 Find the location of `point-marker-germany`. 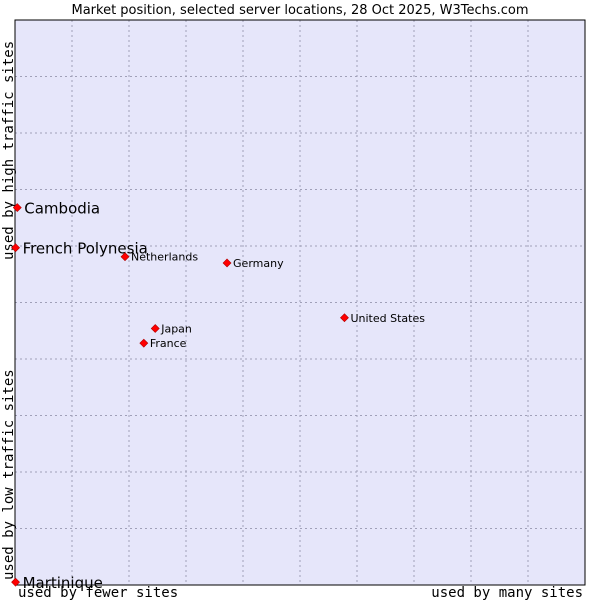

point-marker-germany is located at coordinates (227, 263).